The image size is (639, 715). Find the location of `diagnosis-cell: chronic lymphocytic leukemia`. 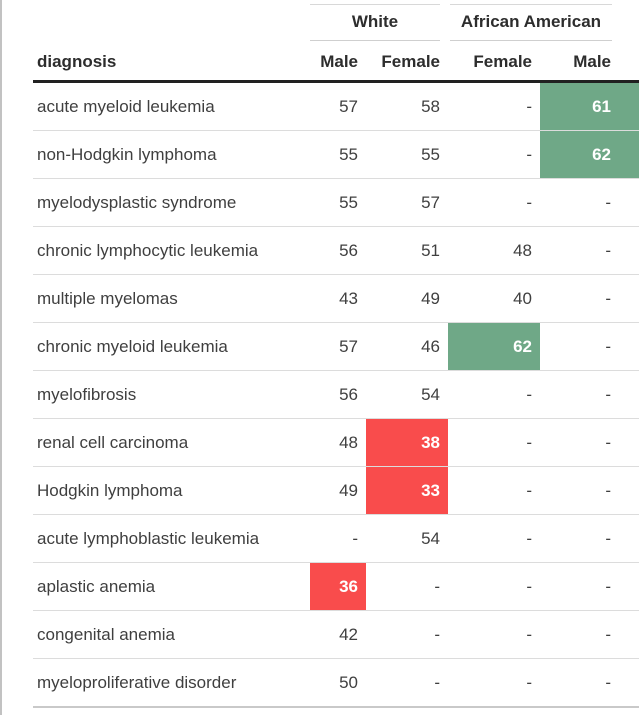

diagnosis-cell: chronic lymphocytic leukemia is located at coordinates (171, 250).